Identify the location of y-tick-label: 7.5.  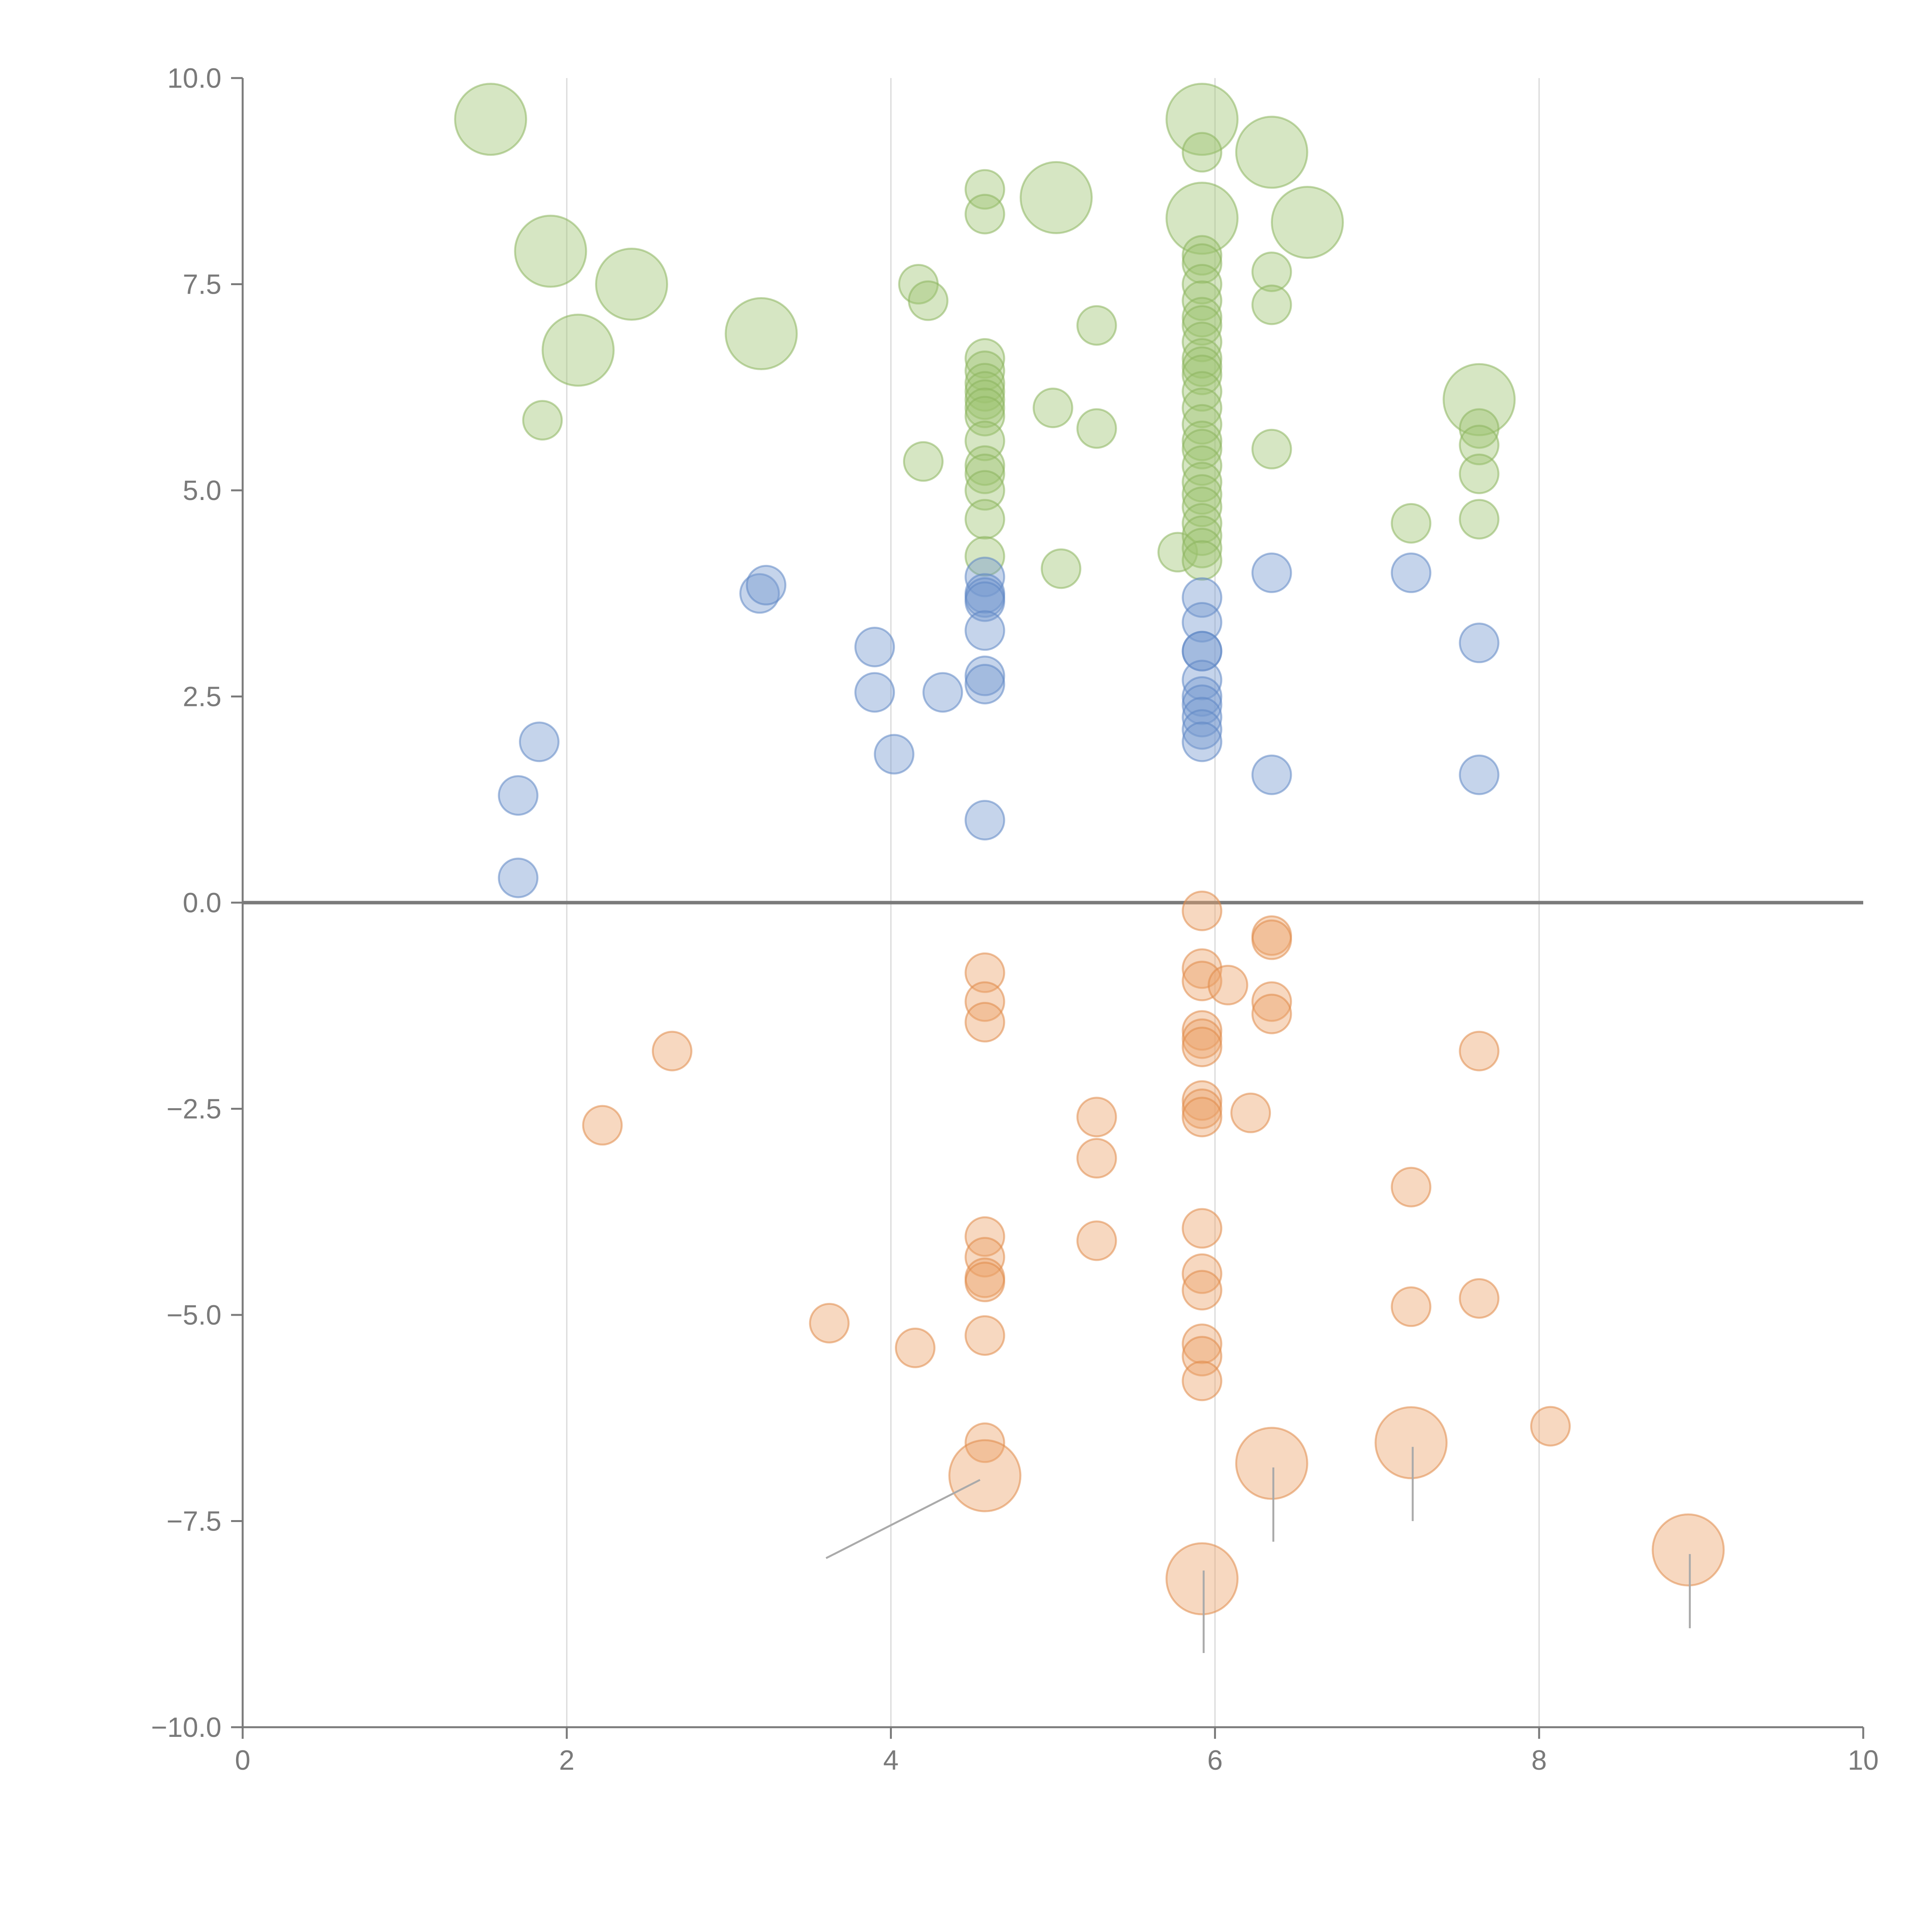
(202, 284).